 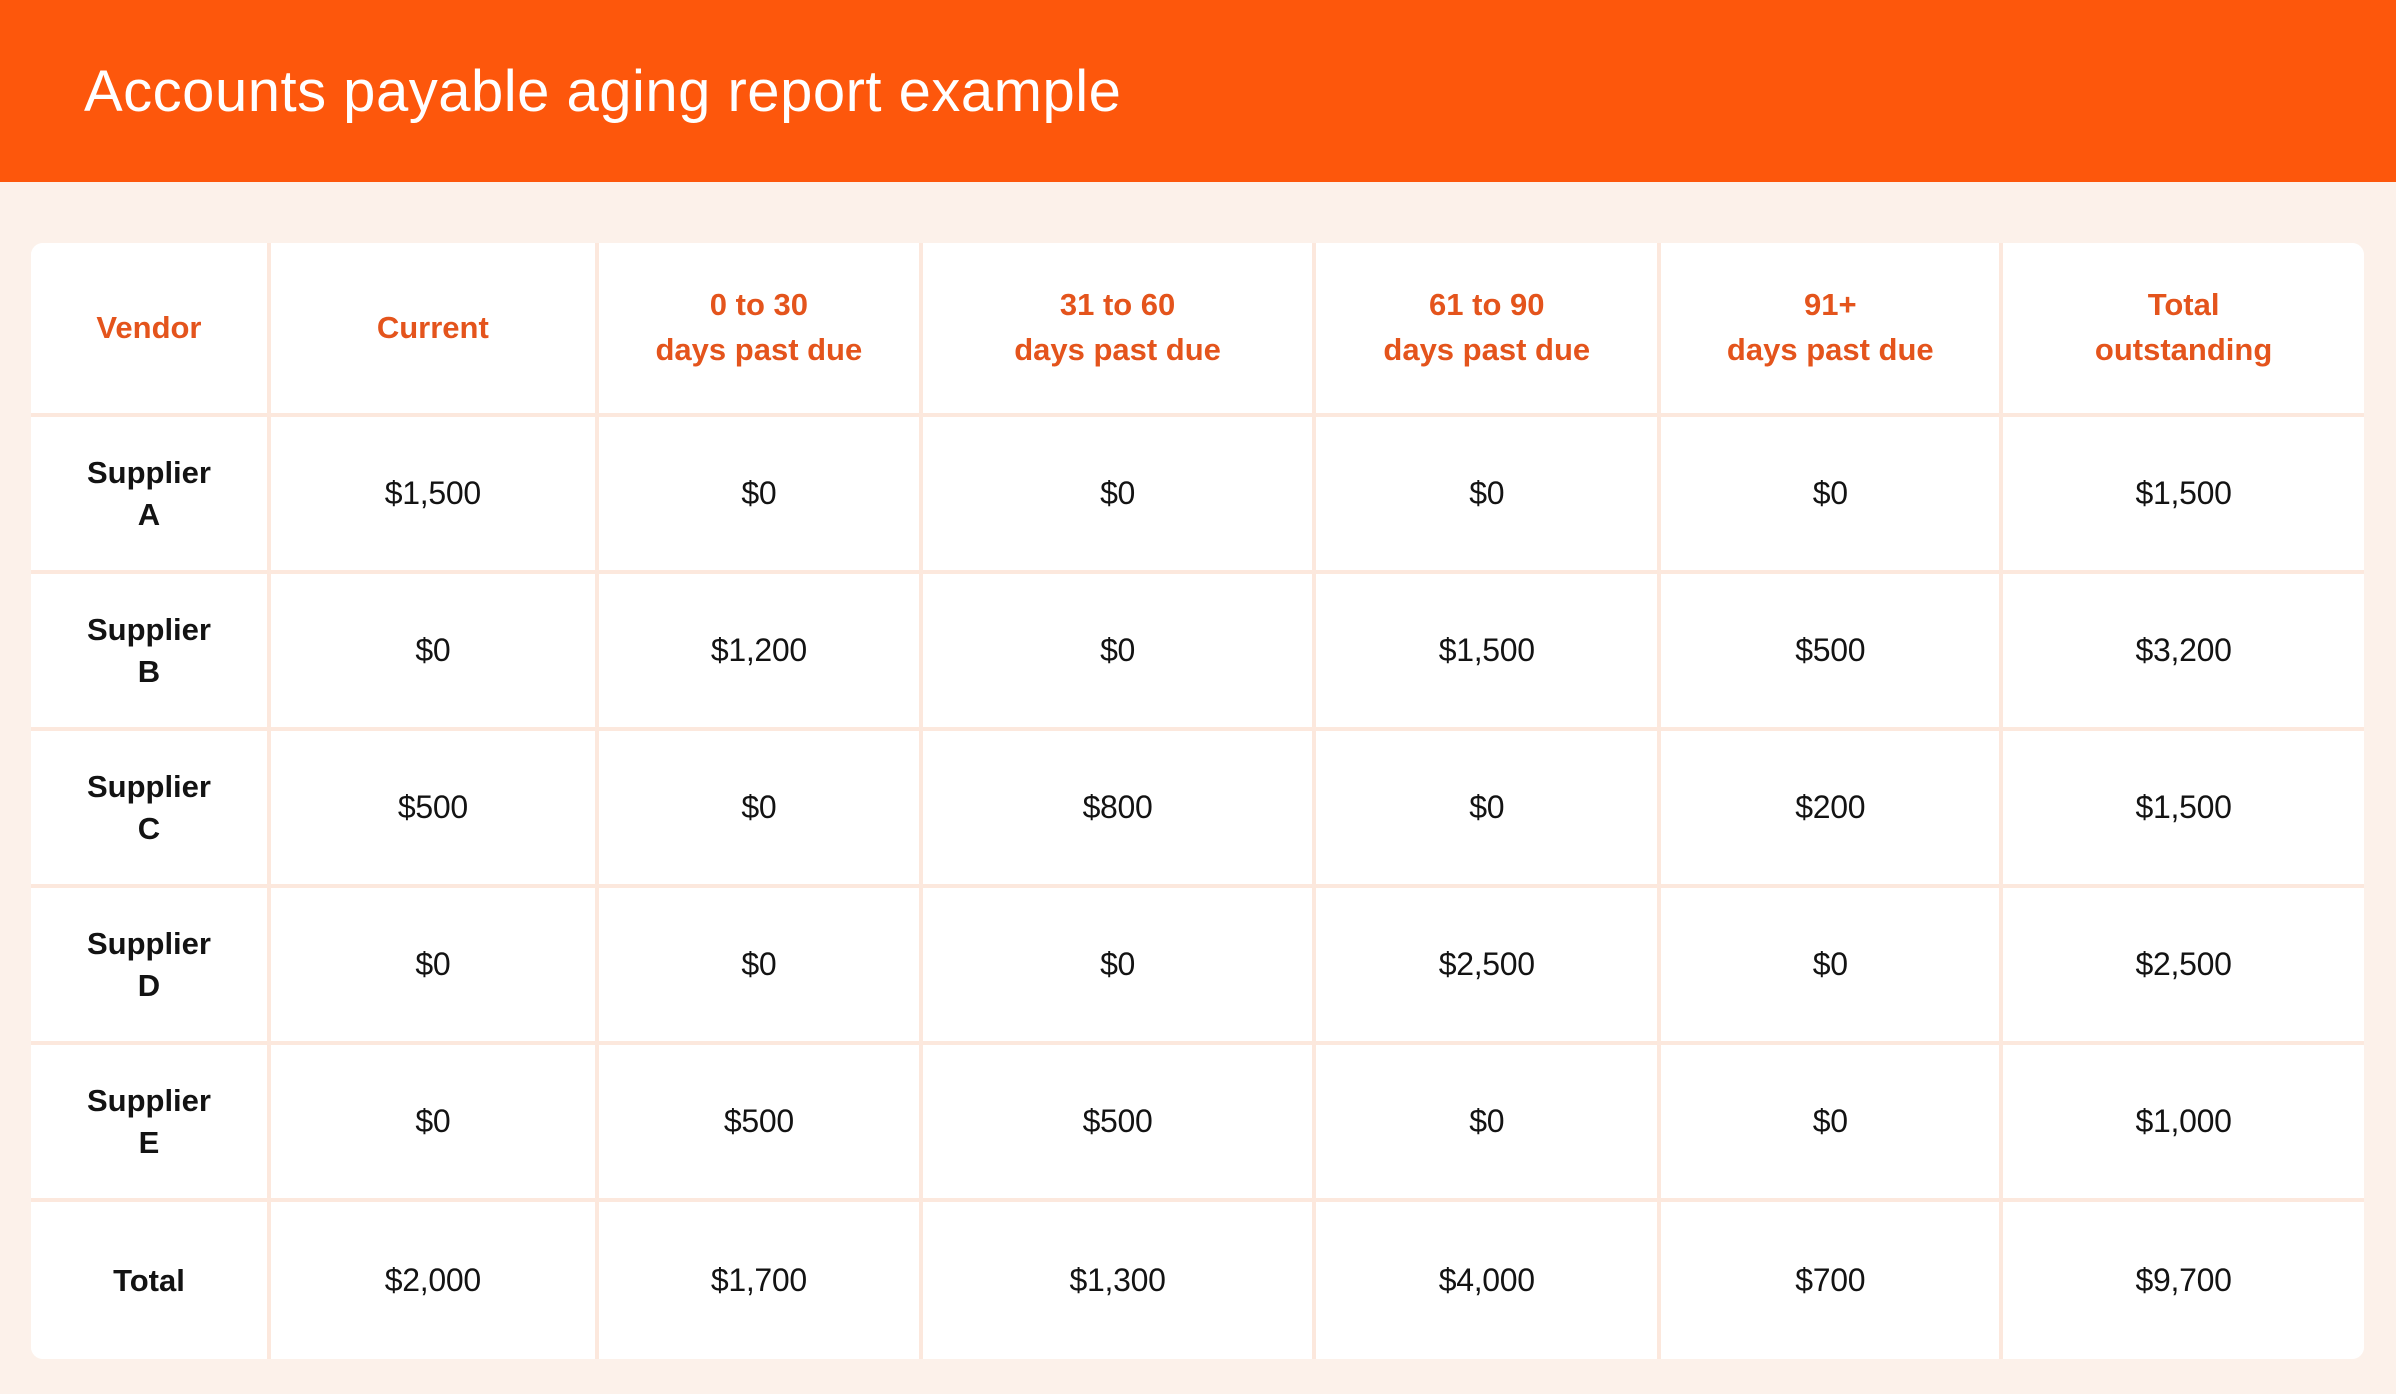 What do you see at coordinates (148, 493) in the screenshot?
I see `vendor-name: Supplier A` at bounding box center [148, 493].